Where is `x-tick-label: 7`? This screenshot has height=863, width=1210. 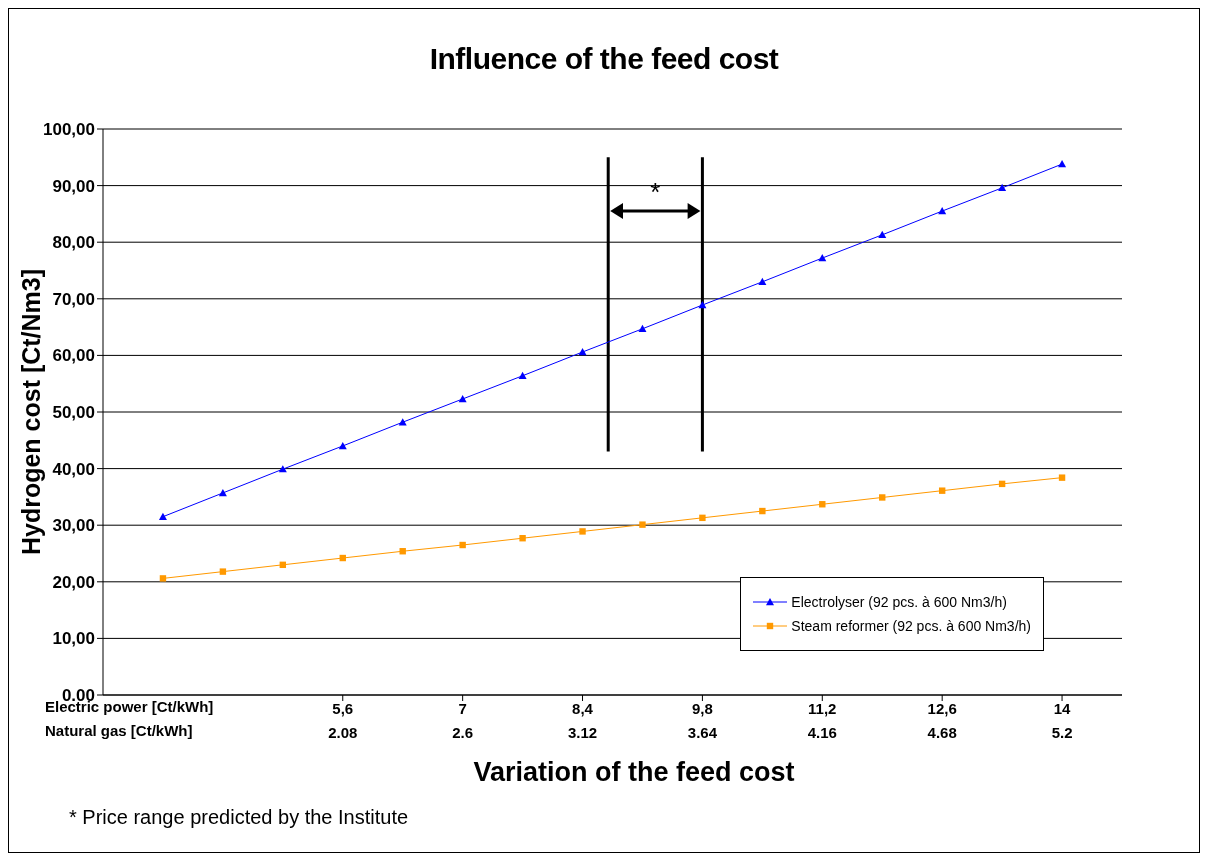 x-tick-label: 7 is located at coordinates (462, 708).